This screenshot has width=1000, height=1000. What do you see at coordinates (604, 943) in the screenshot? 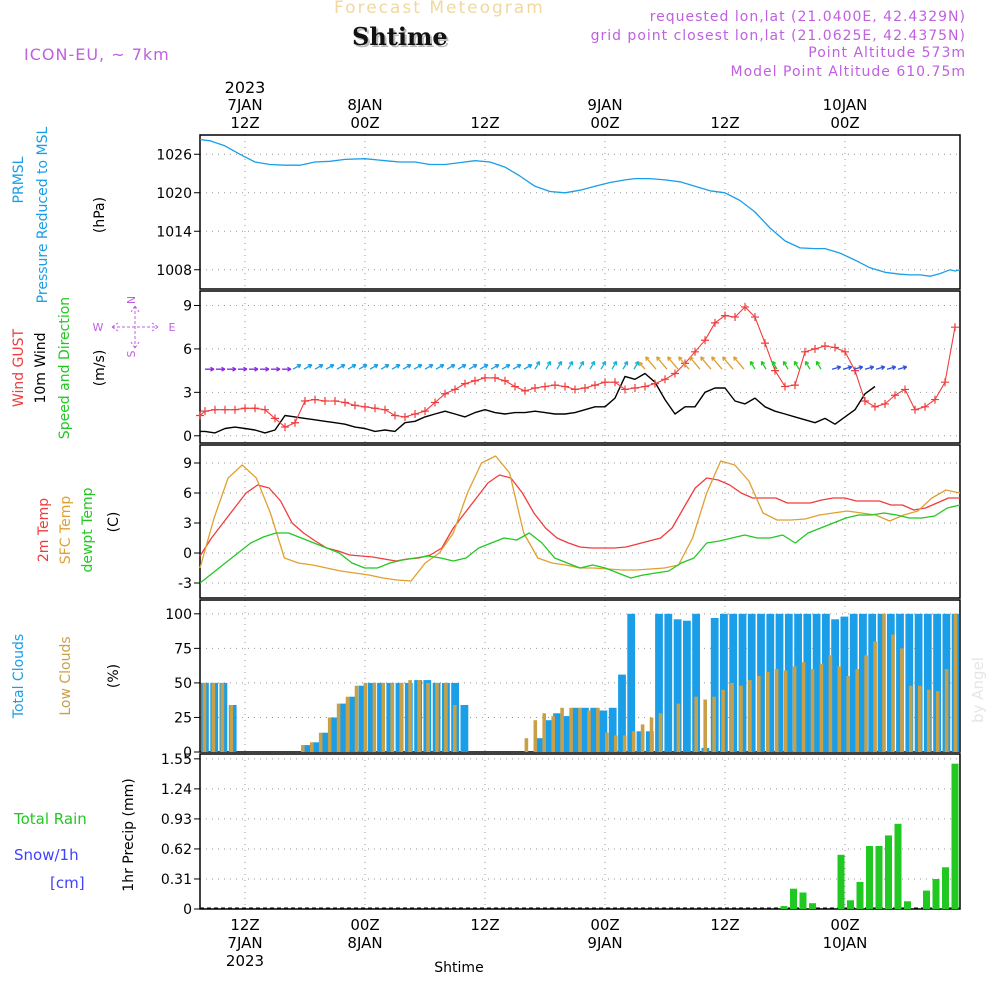
I see `bottom-date-label: 9JAN` at bounding box center [604, 943].